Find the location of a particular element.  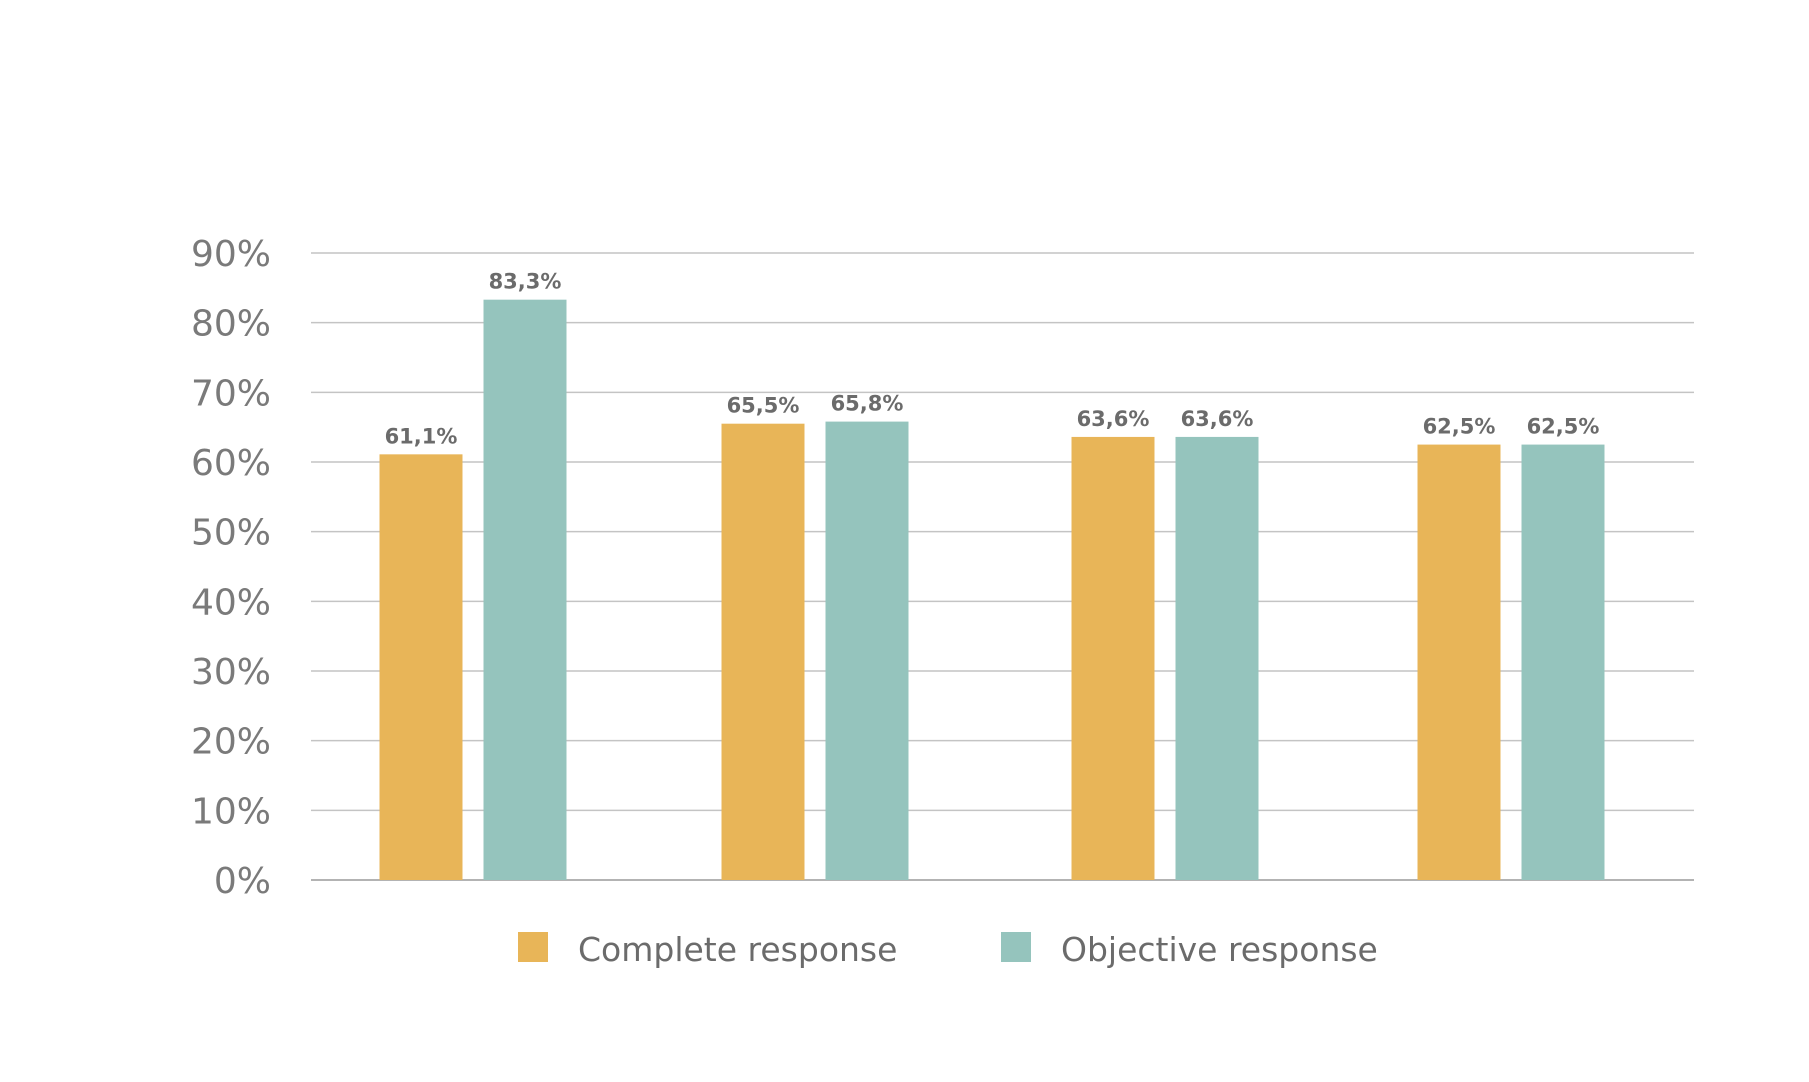

y-tick-label: 80% is located at coordinates (231, 324).